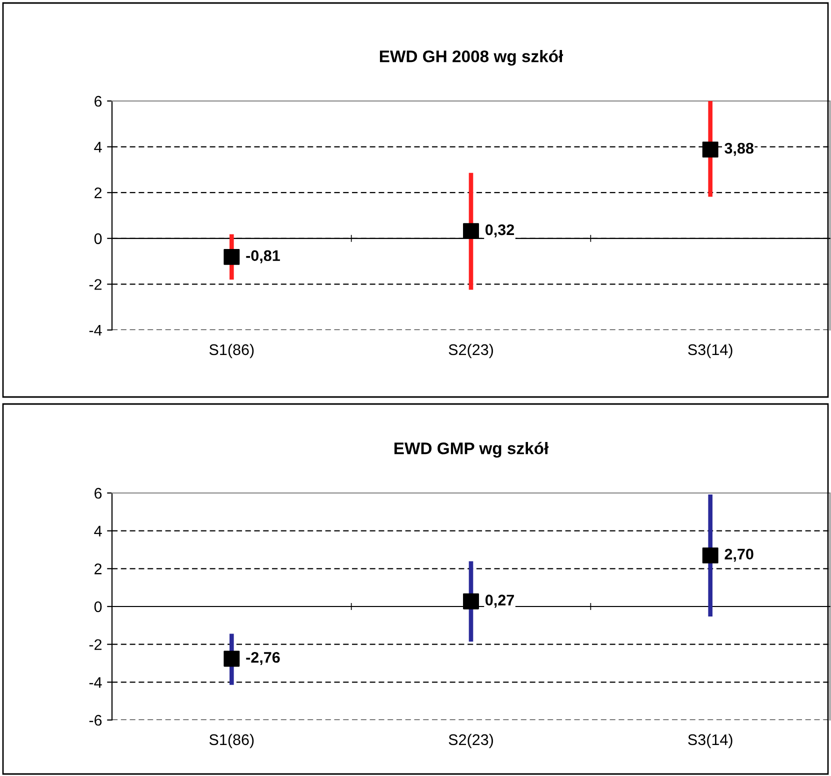 The image size is (831, 776). Describe the element at coordinates (472, 58) in the screenshot. I see `chart-title: EWD GH 2008 wg szkół` at that location.